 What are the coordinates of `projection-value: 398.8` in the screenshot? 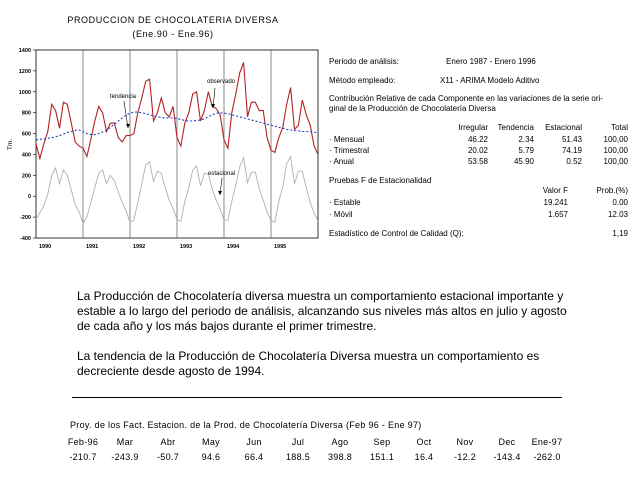 It's located at (340, 457).